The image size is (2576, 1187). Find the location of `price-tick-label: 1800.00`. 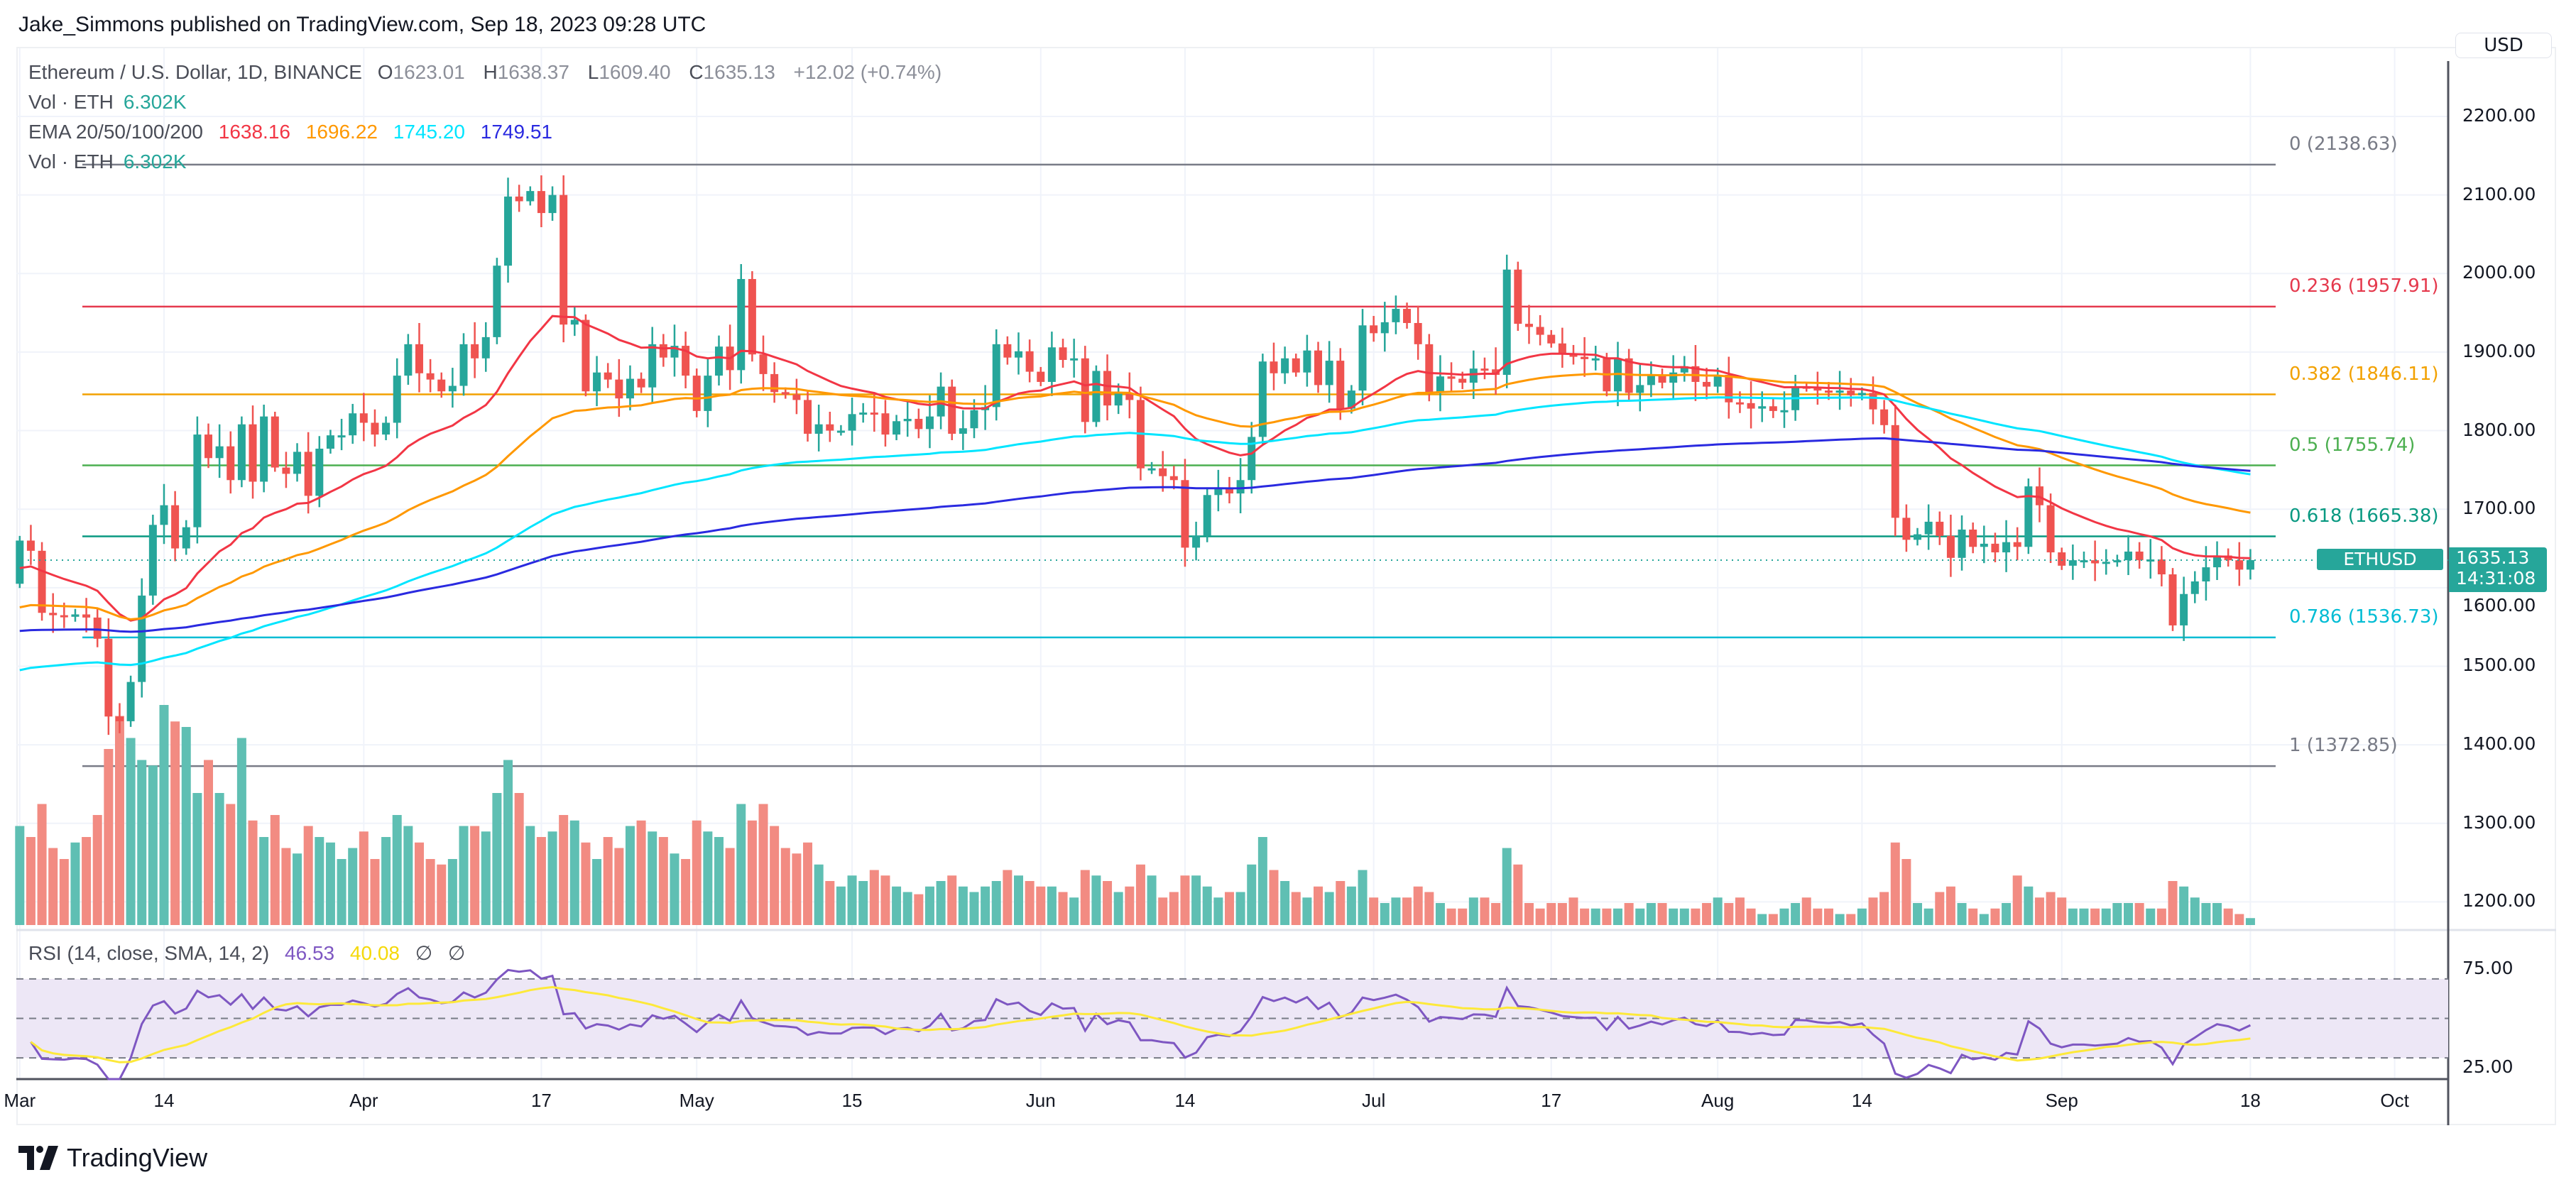

price-tick-label: 1800.00 is located at coordinates (2499, 429).